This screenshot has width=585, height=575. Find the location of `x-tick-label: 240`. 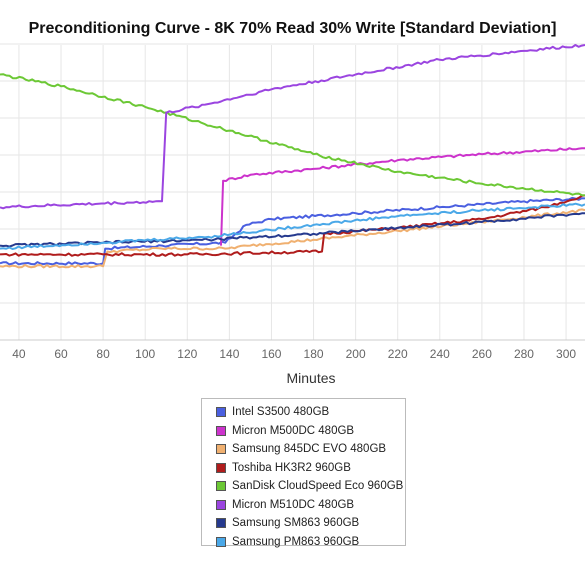

x-tick-label: 240 is located at coordinates (440, 354).